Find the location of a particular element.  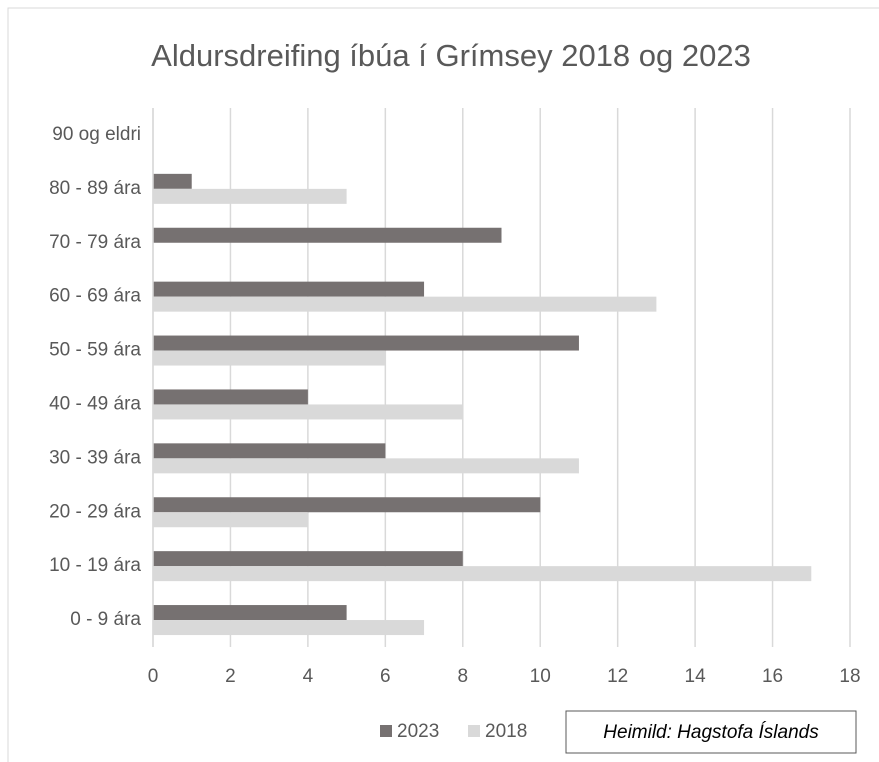

annotation-box is located at coordinates (711, 732).